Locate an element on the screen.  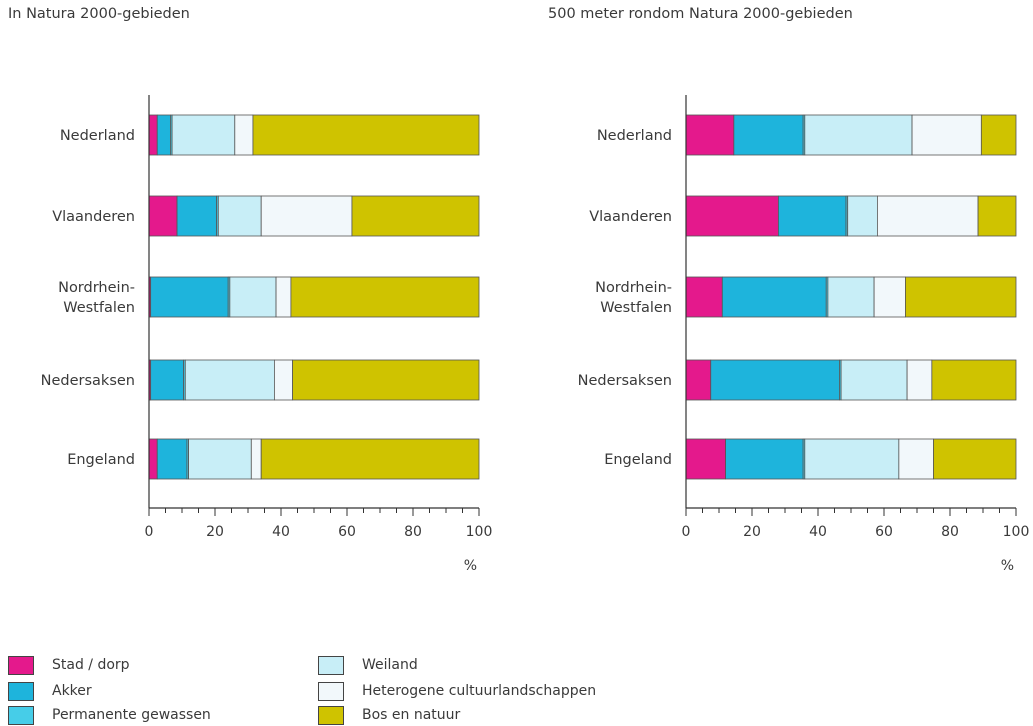
legend-item-stad-dorp: Stad / dorp is located at coordinates (69, 665).